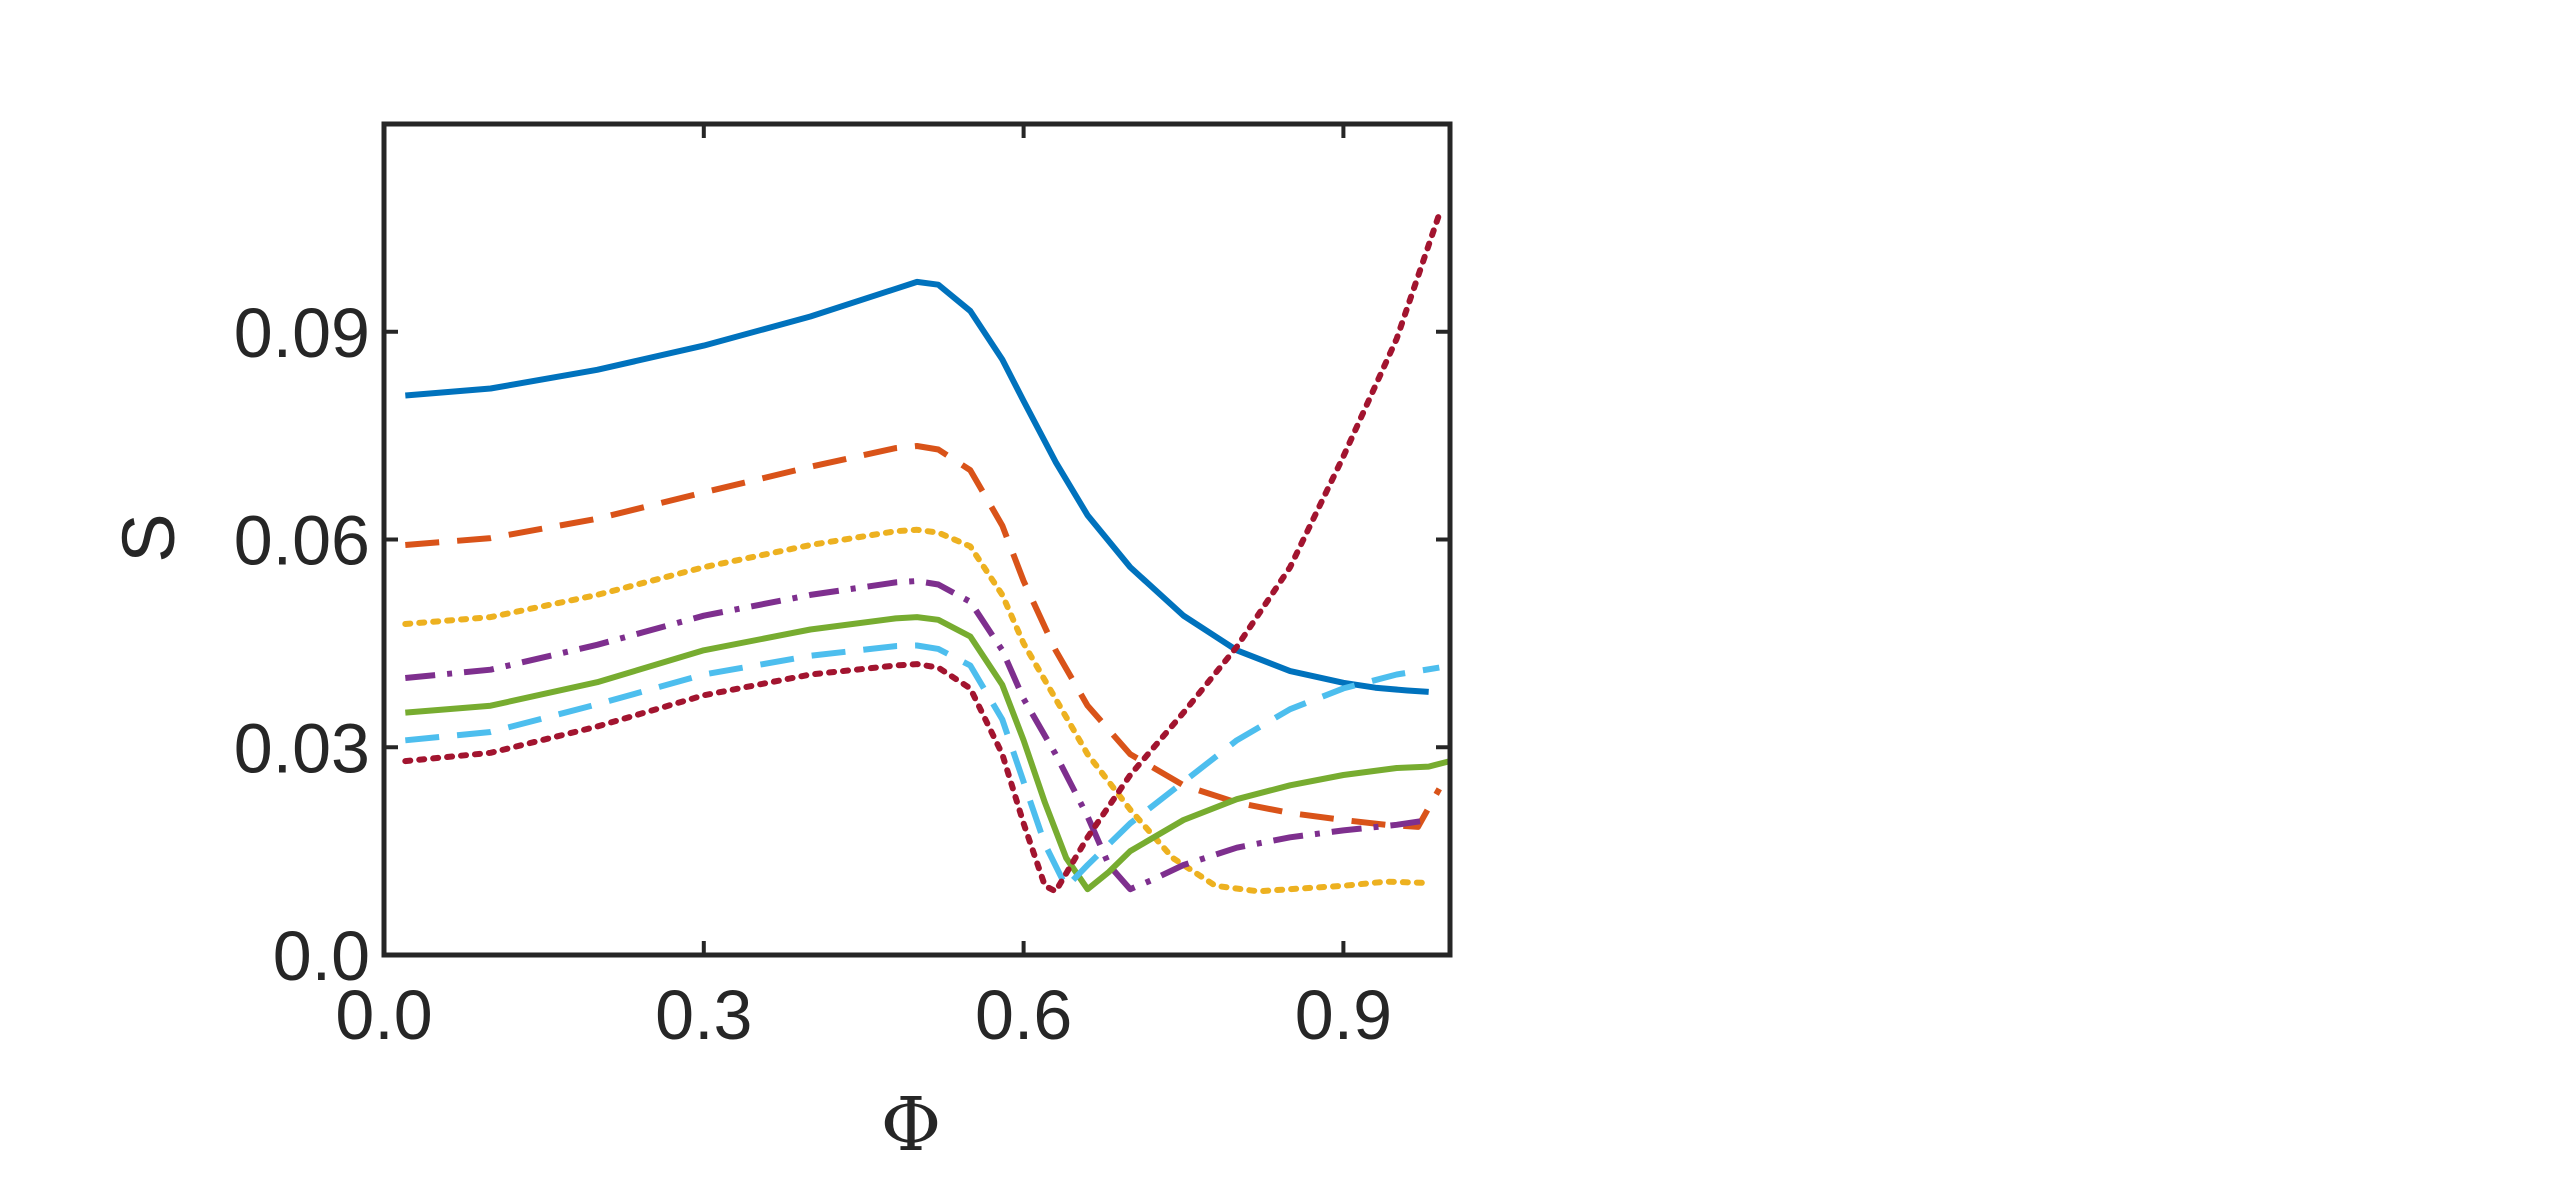 This screenshot has width=2560, height=1202. I want to click on y-tick-label: 0.03, so click(302, 748).